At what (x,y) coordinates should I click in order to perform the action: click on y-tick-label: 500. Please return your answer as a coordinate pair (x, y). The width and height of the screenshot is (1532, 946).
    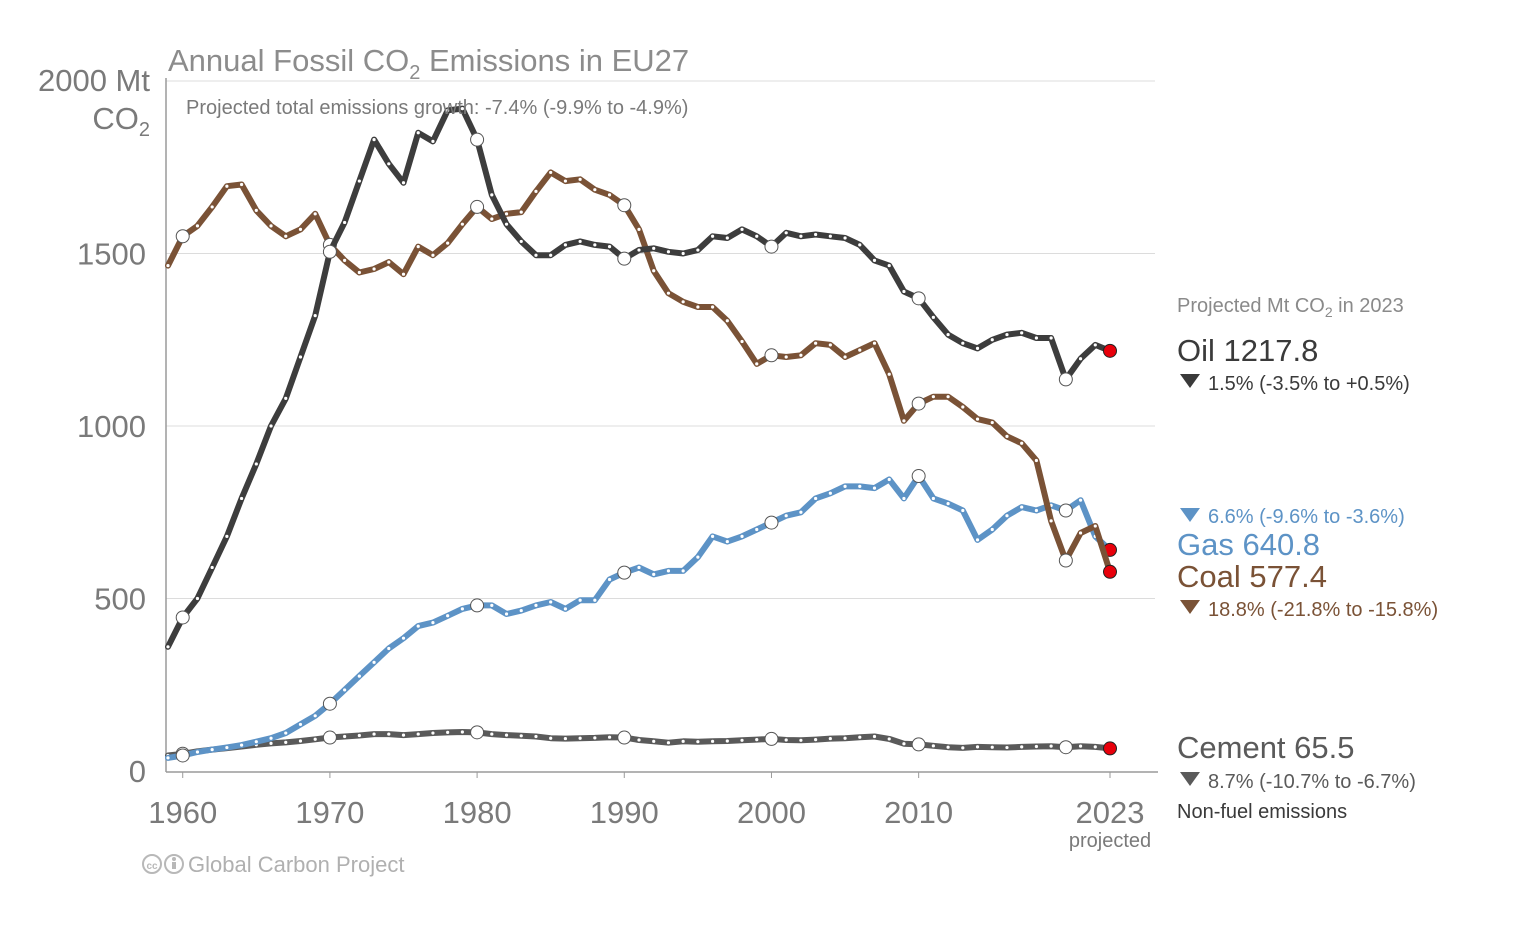
    Looking at the image, I should click on (120, 599).